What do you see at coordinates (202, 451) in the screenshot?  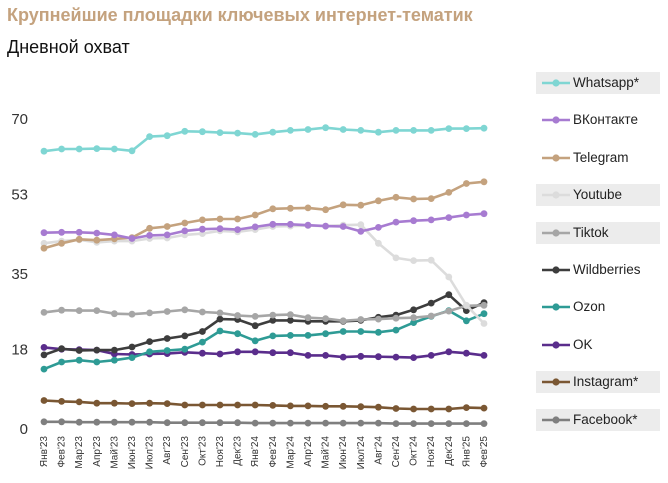 I see `x-tick-label: Окт'23` at bounding box center [202, 451].